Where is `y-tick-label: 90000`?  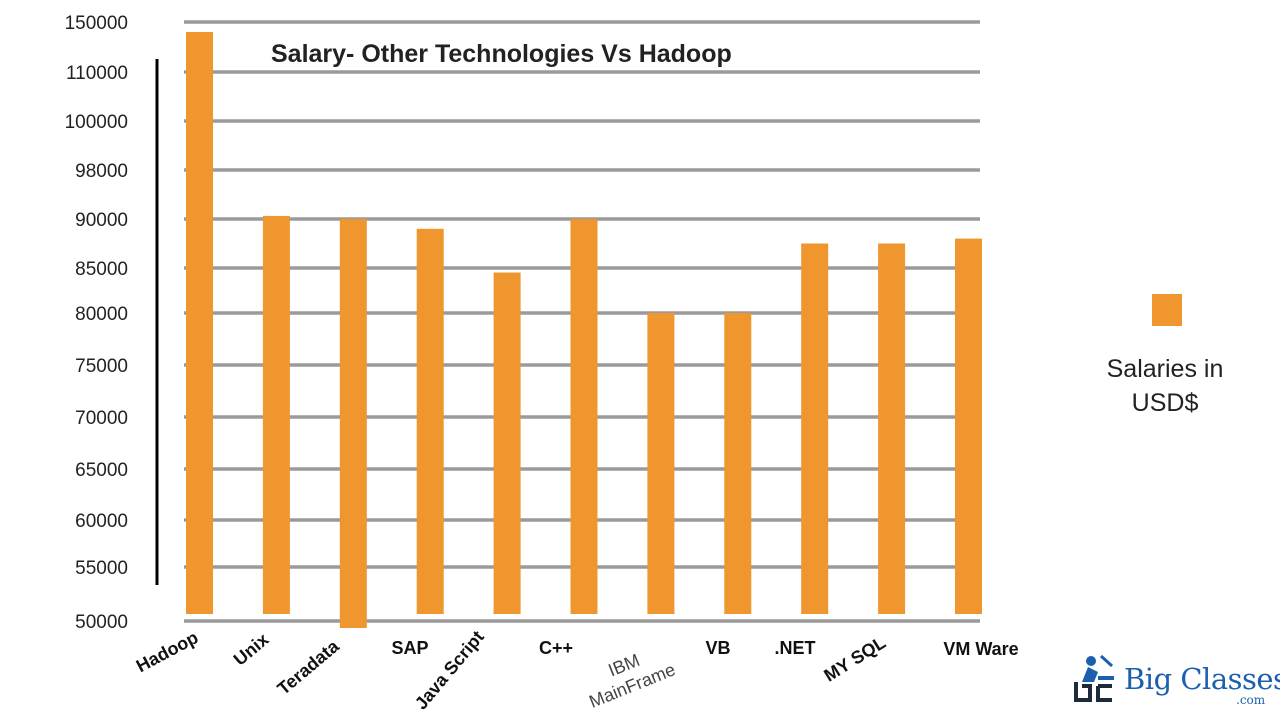 y-tick-label: 90000 is located at coordinates (101, 220).